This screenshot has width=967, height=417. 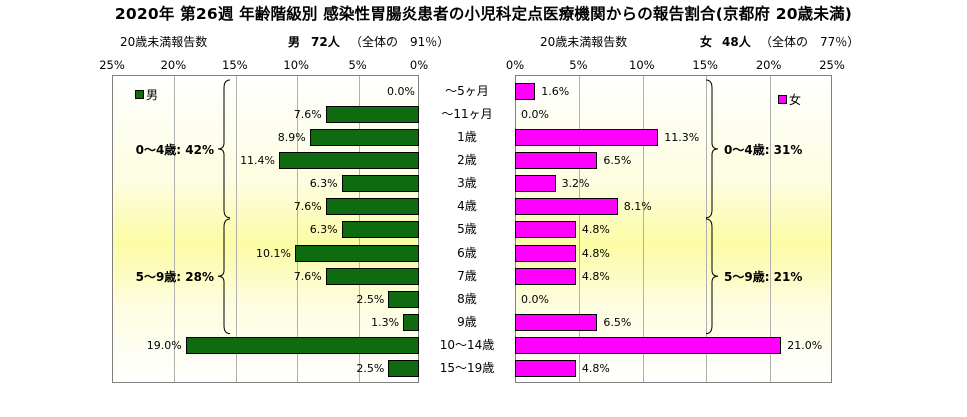 I want to click on female-legend-swatch, so click(x=782, y=99).